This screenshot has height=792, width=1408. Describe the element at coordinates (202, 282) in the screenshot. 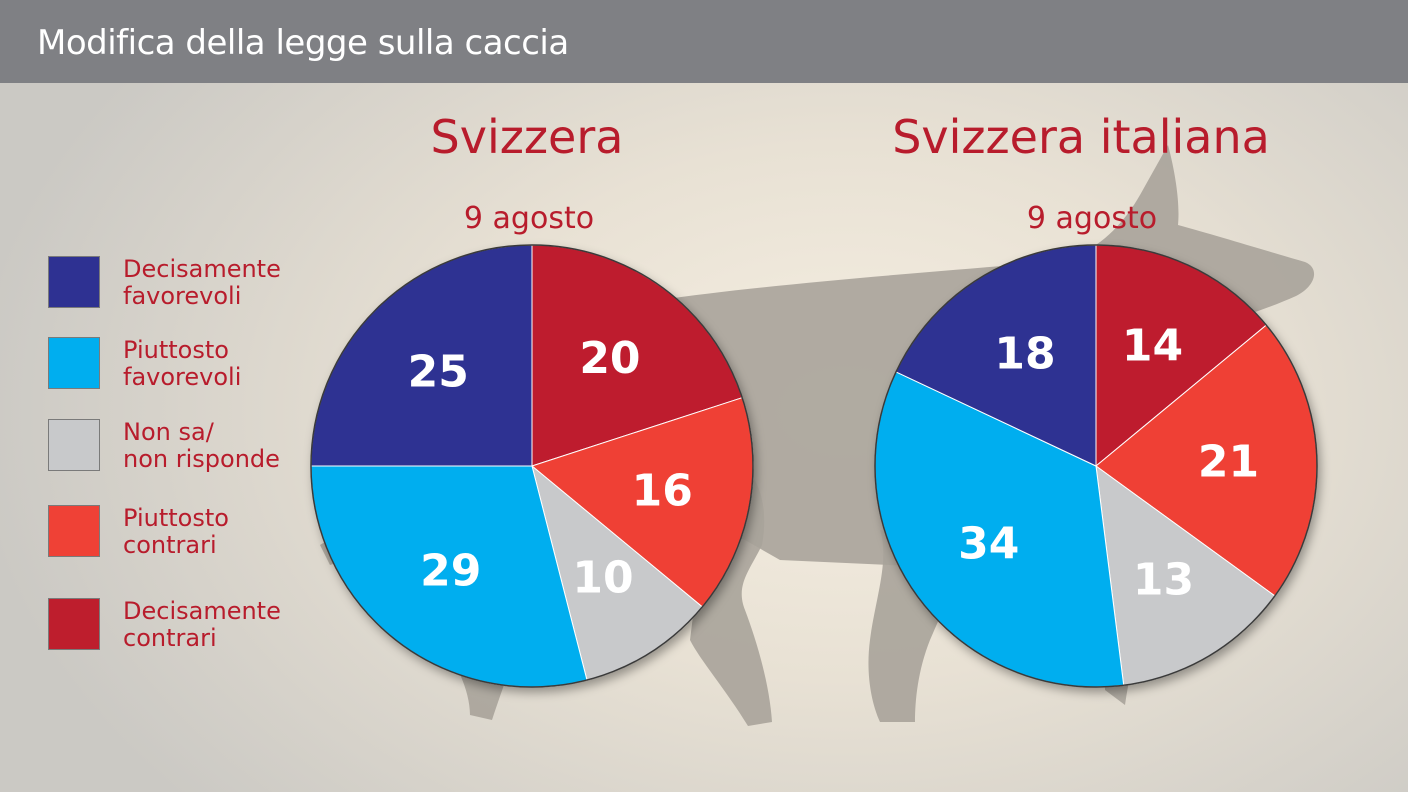

I see `legend-label: Decisamente favorevoli` at that location.